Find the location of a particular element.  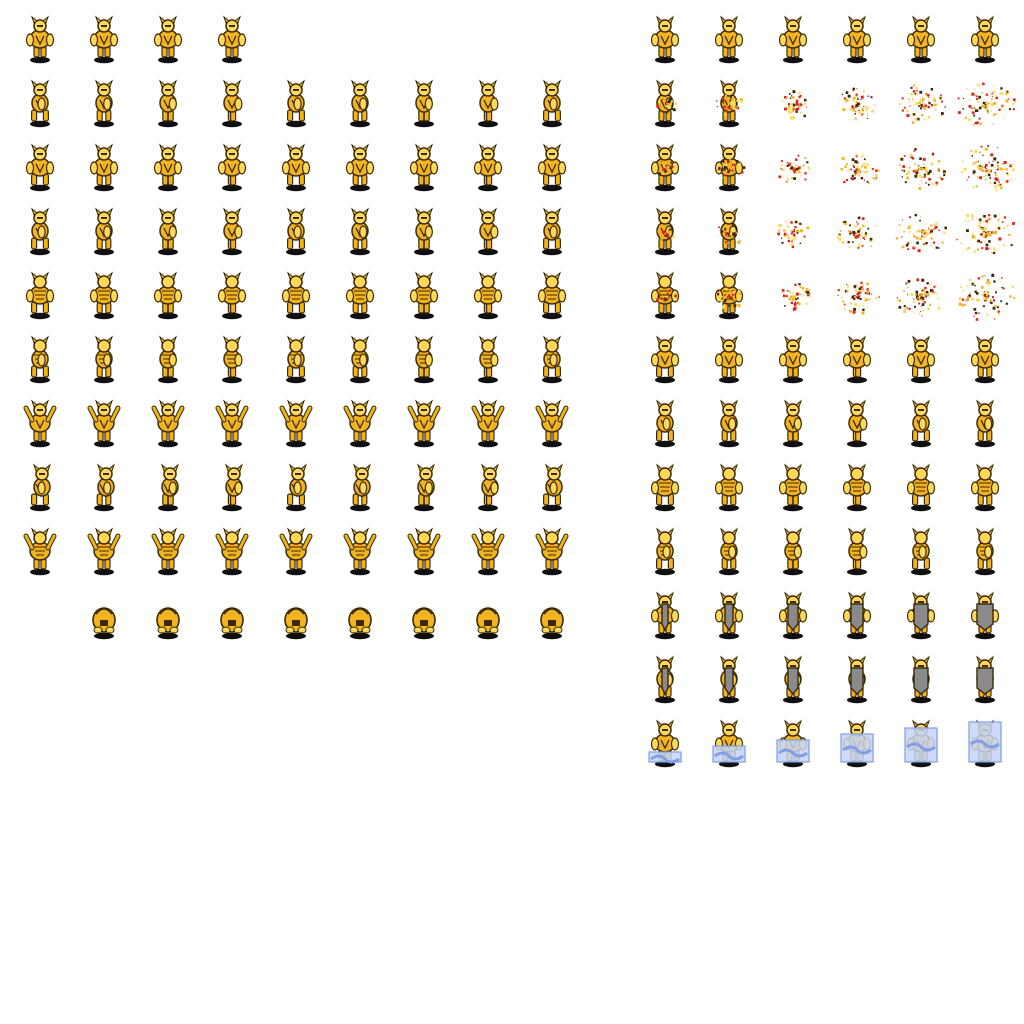

right-frame-r2-c5 is located at coordinates (988, 168).